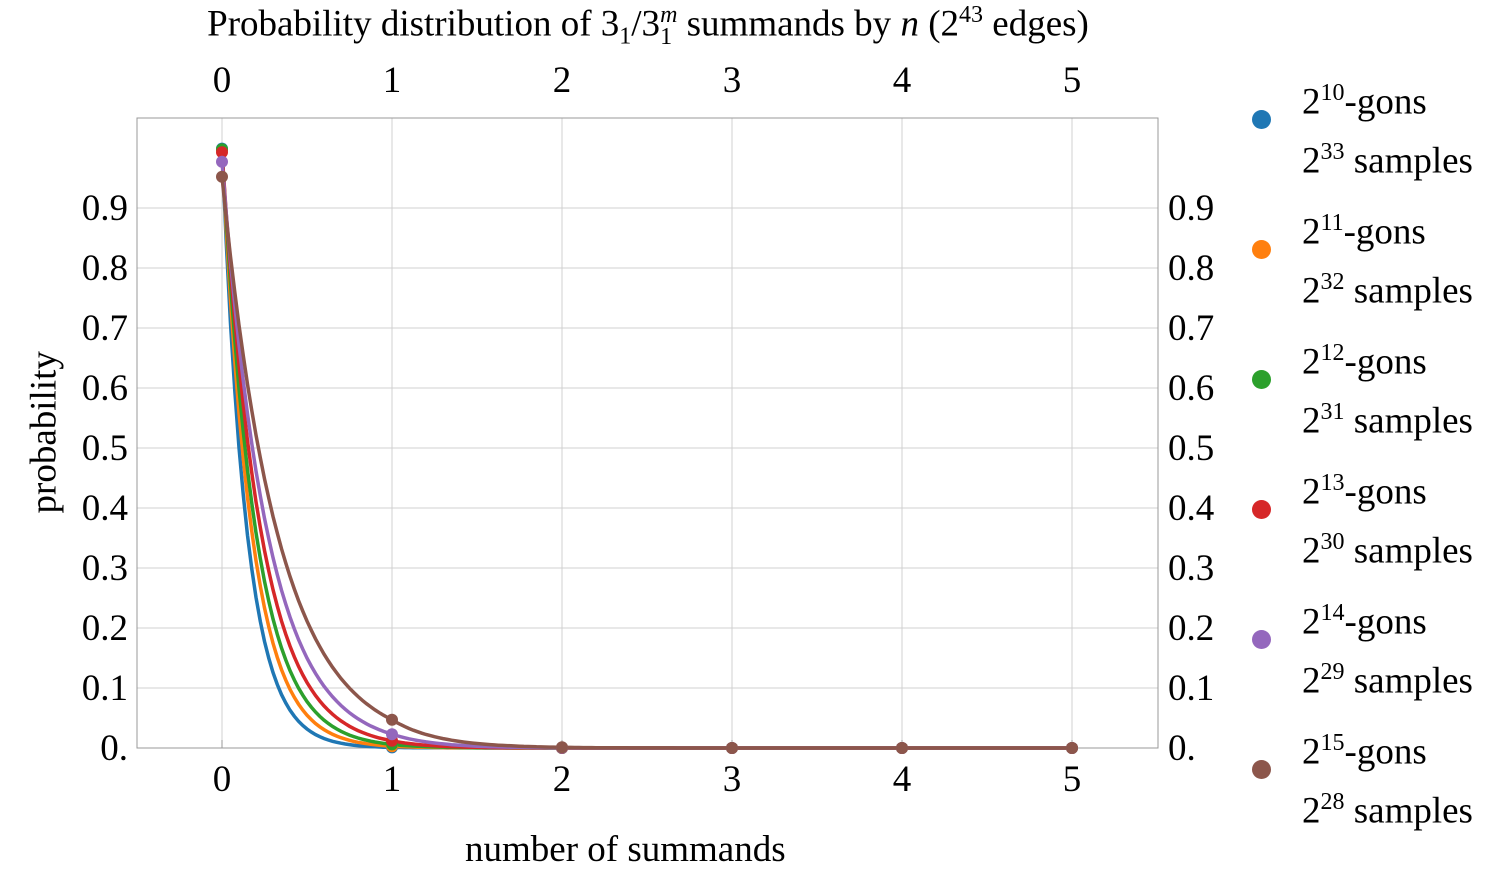 The image size is (1510, 874). What do you see at coordinates (1332, 353) in the screenshot?
I see `legend-gons-exp: 12` at bounding box center [1332, 353].